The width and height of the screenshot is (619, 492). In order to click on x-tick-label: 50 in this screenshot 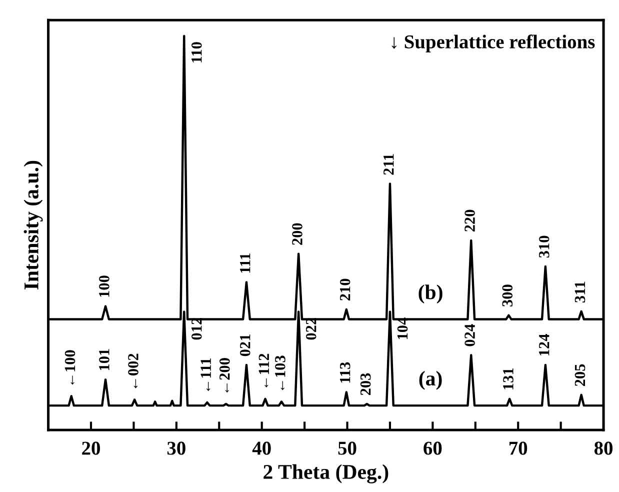, I will do `click(347, 448)`.